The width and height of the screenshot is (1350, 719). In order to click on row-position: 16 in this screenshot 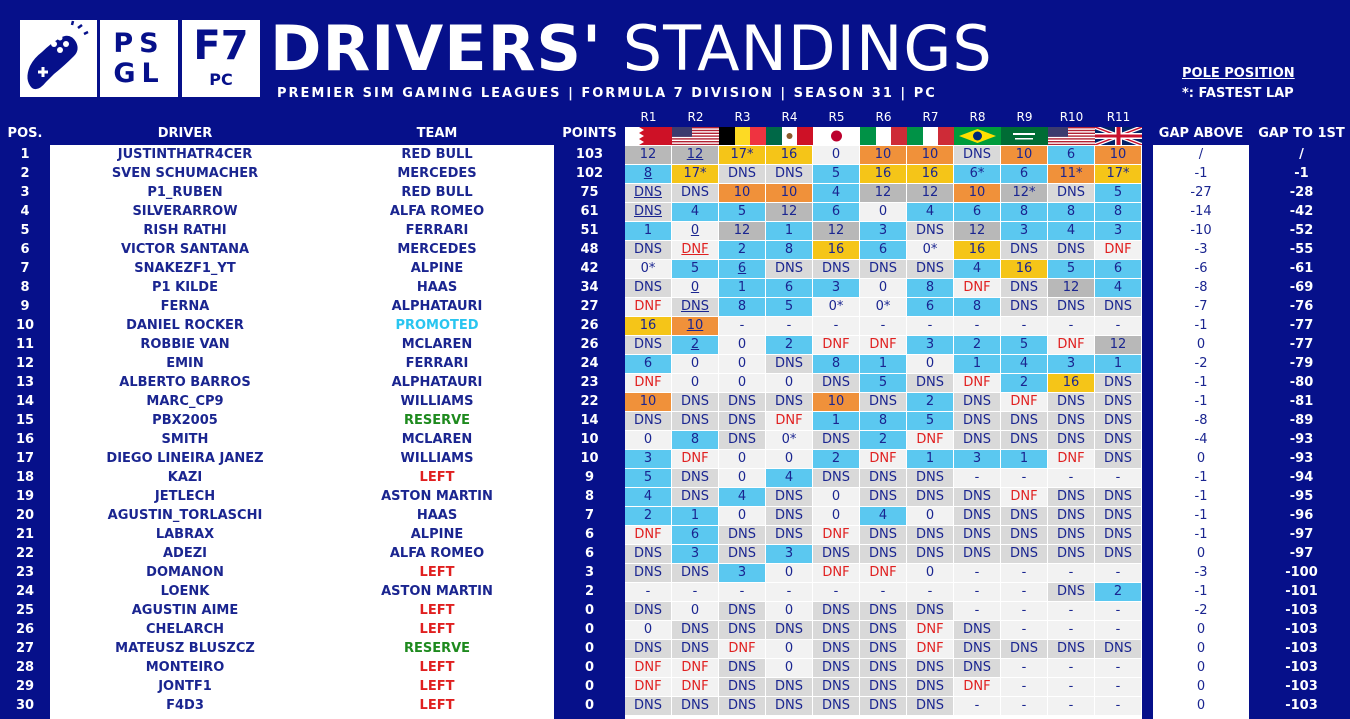, I will do `click(25, 439)`.